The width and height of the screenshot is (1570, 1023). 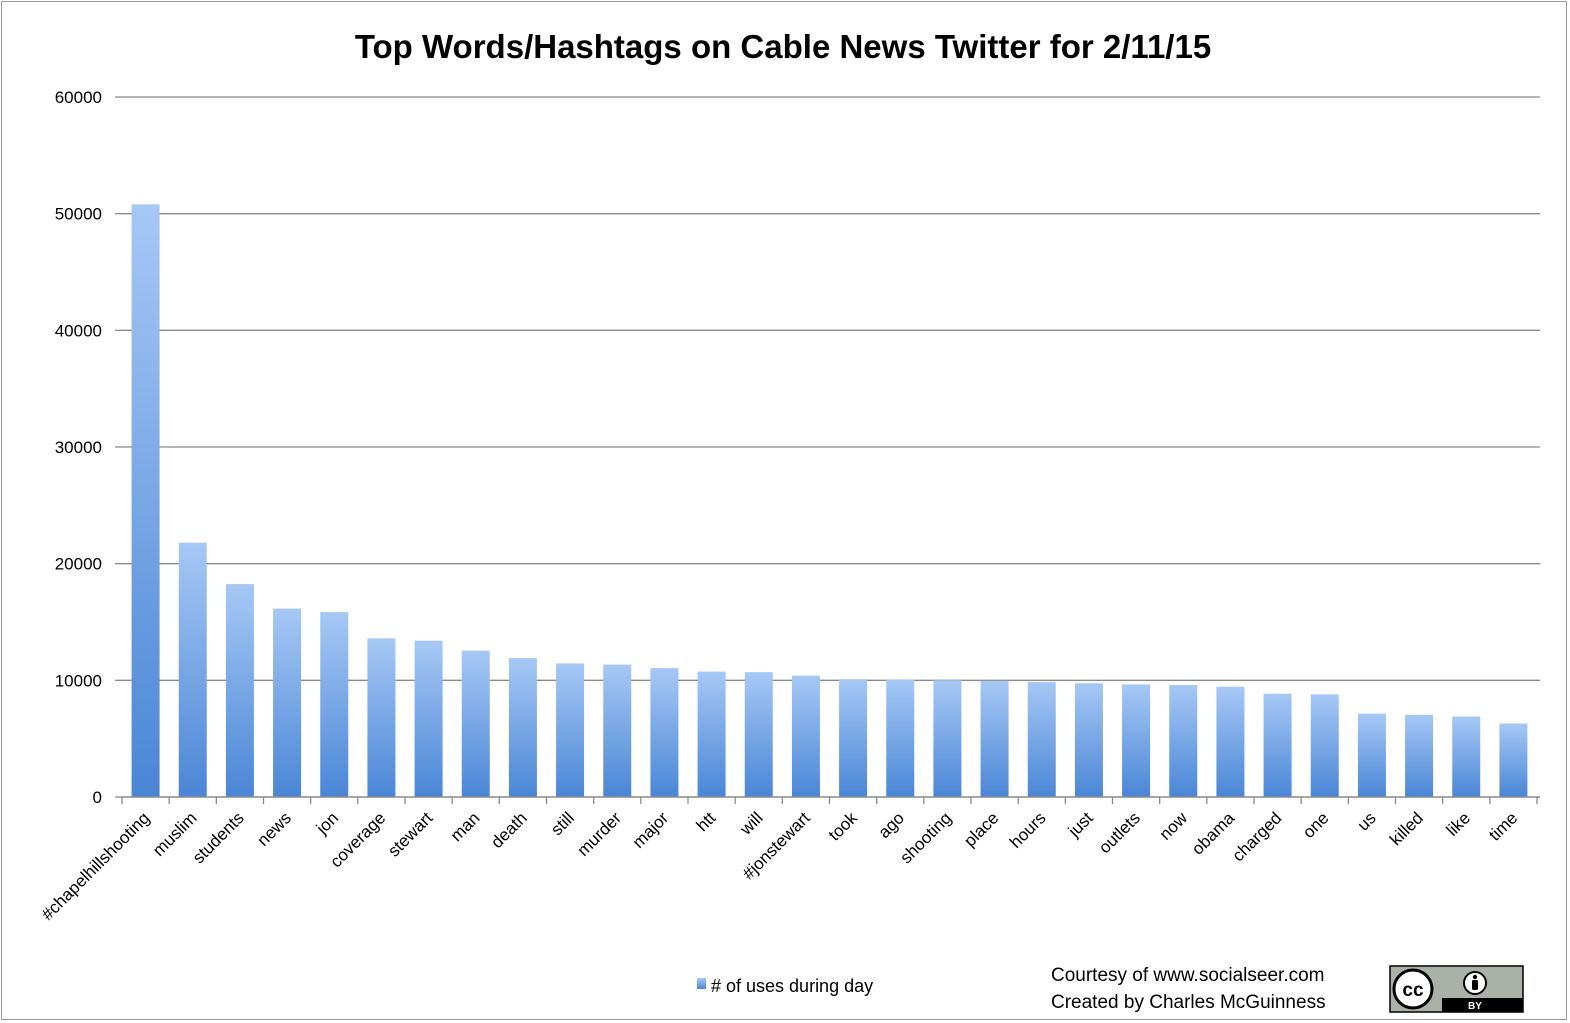 I want to click on x-tick-label: still, so click(x=562, y=823).